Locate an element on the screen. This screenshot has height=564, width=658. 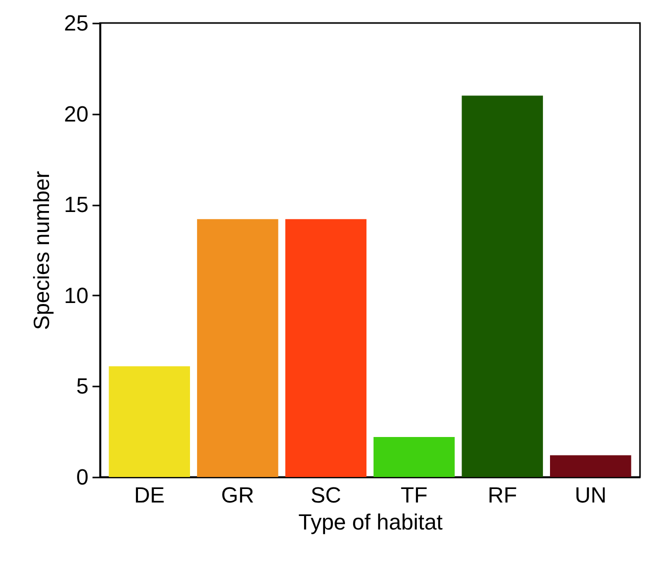
y-tick-label: 20 is located at coordinates (76, 113).